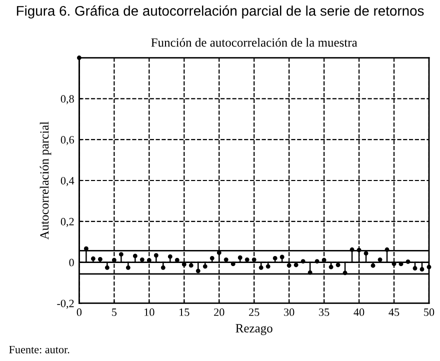 The height and width of the screenshot is (361, 440). What do you see at coordinates (79, 312) in the screenshot?
I see `x-tick-label: 0` at bounding box center [79, 312].